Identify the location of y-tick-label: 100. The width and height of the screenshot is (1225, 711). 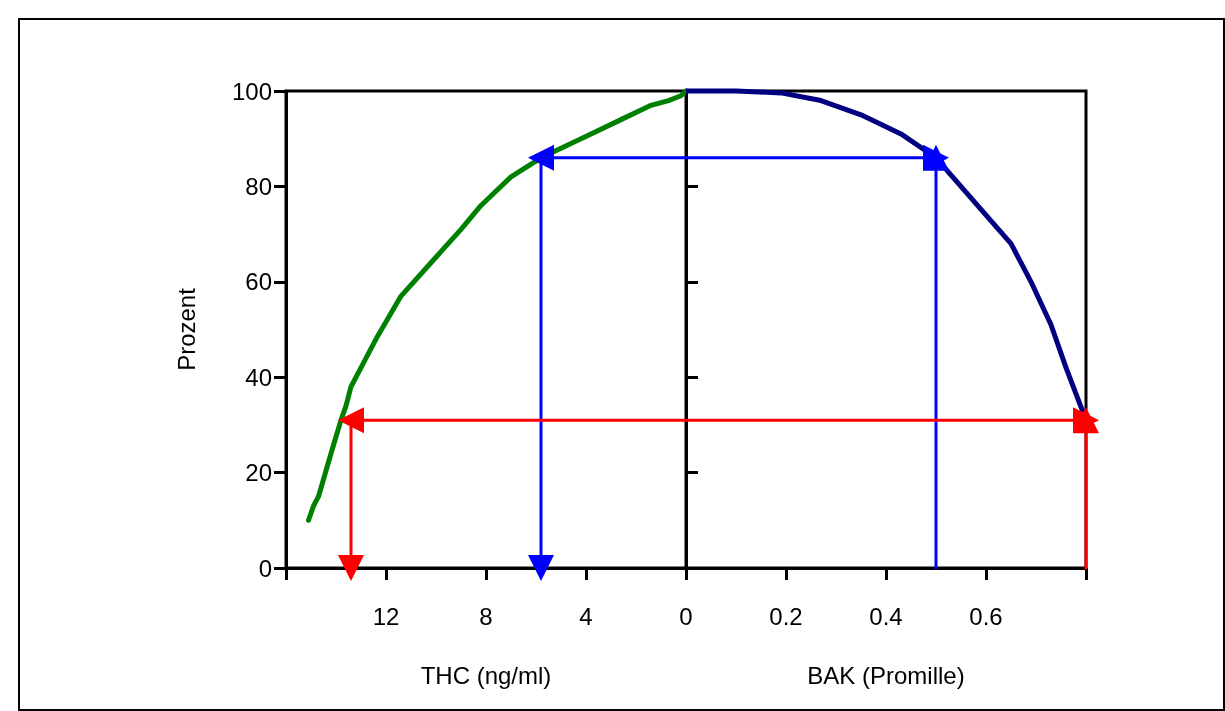
(251, 91).